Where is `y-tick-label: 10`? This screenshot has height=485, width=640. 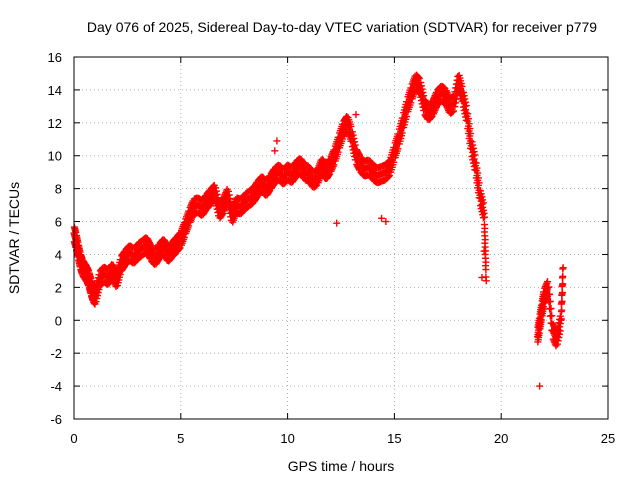
y-tick-label: 10 is located at coordinates (55, 156).